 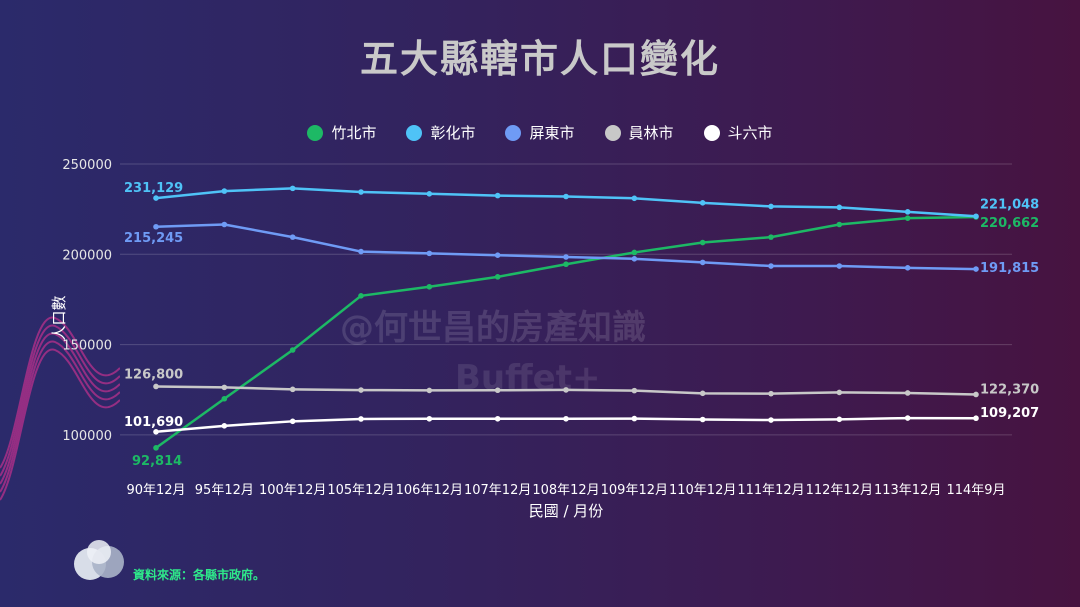 I want to click on x-tick-label: 106年12月, so click(x=429, y=490).